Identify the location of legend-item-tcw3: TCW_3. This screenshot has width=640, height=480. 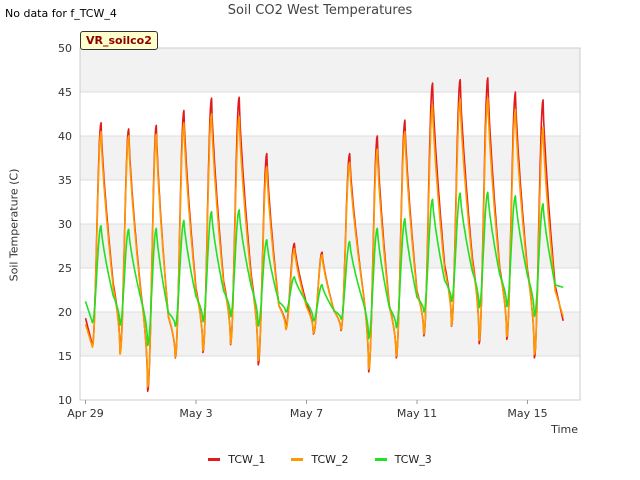
(403, 459).